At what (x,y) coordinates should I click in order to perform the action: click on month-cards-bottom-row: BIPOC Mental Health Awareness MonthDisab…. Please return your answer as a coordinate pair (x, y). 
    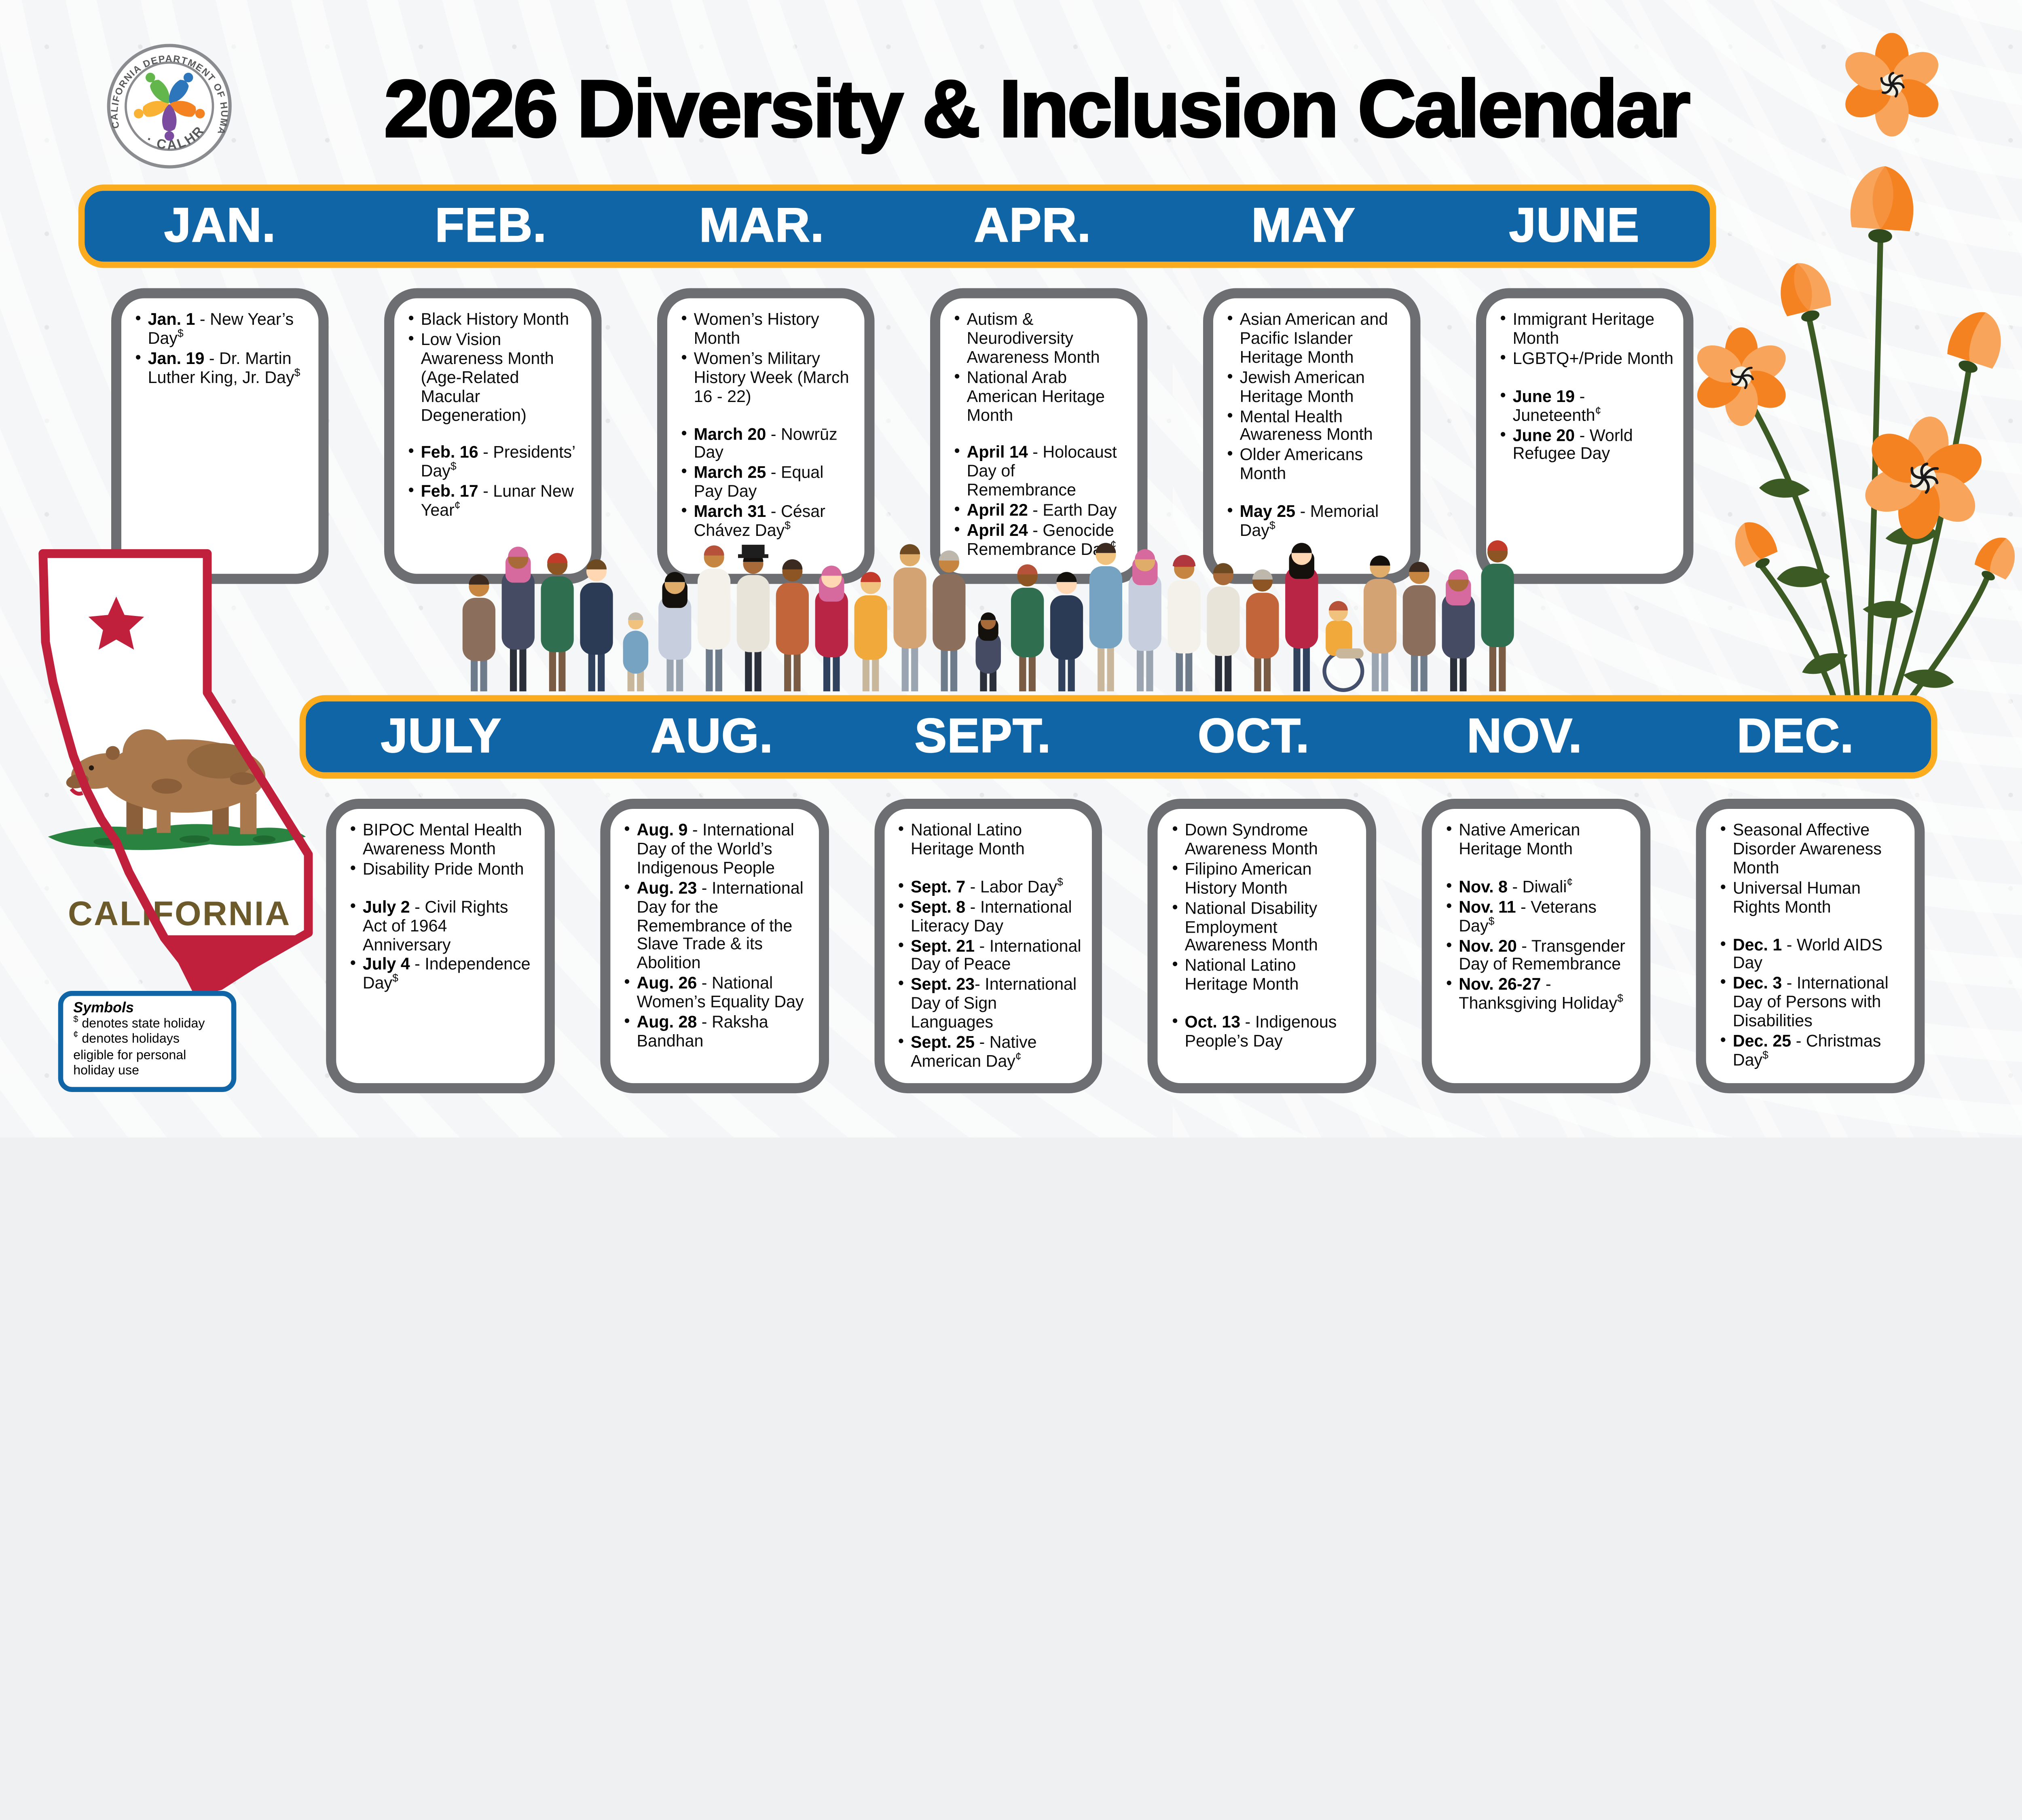
    Looking at the image, I should click on (1125, 946).